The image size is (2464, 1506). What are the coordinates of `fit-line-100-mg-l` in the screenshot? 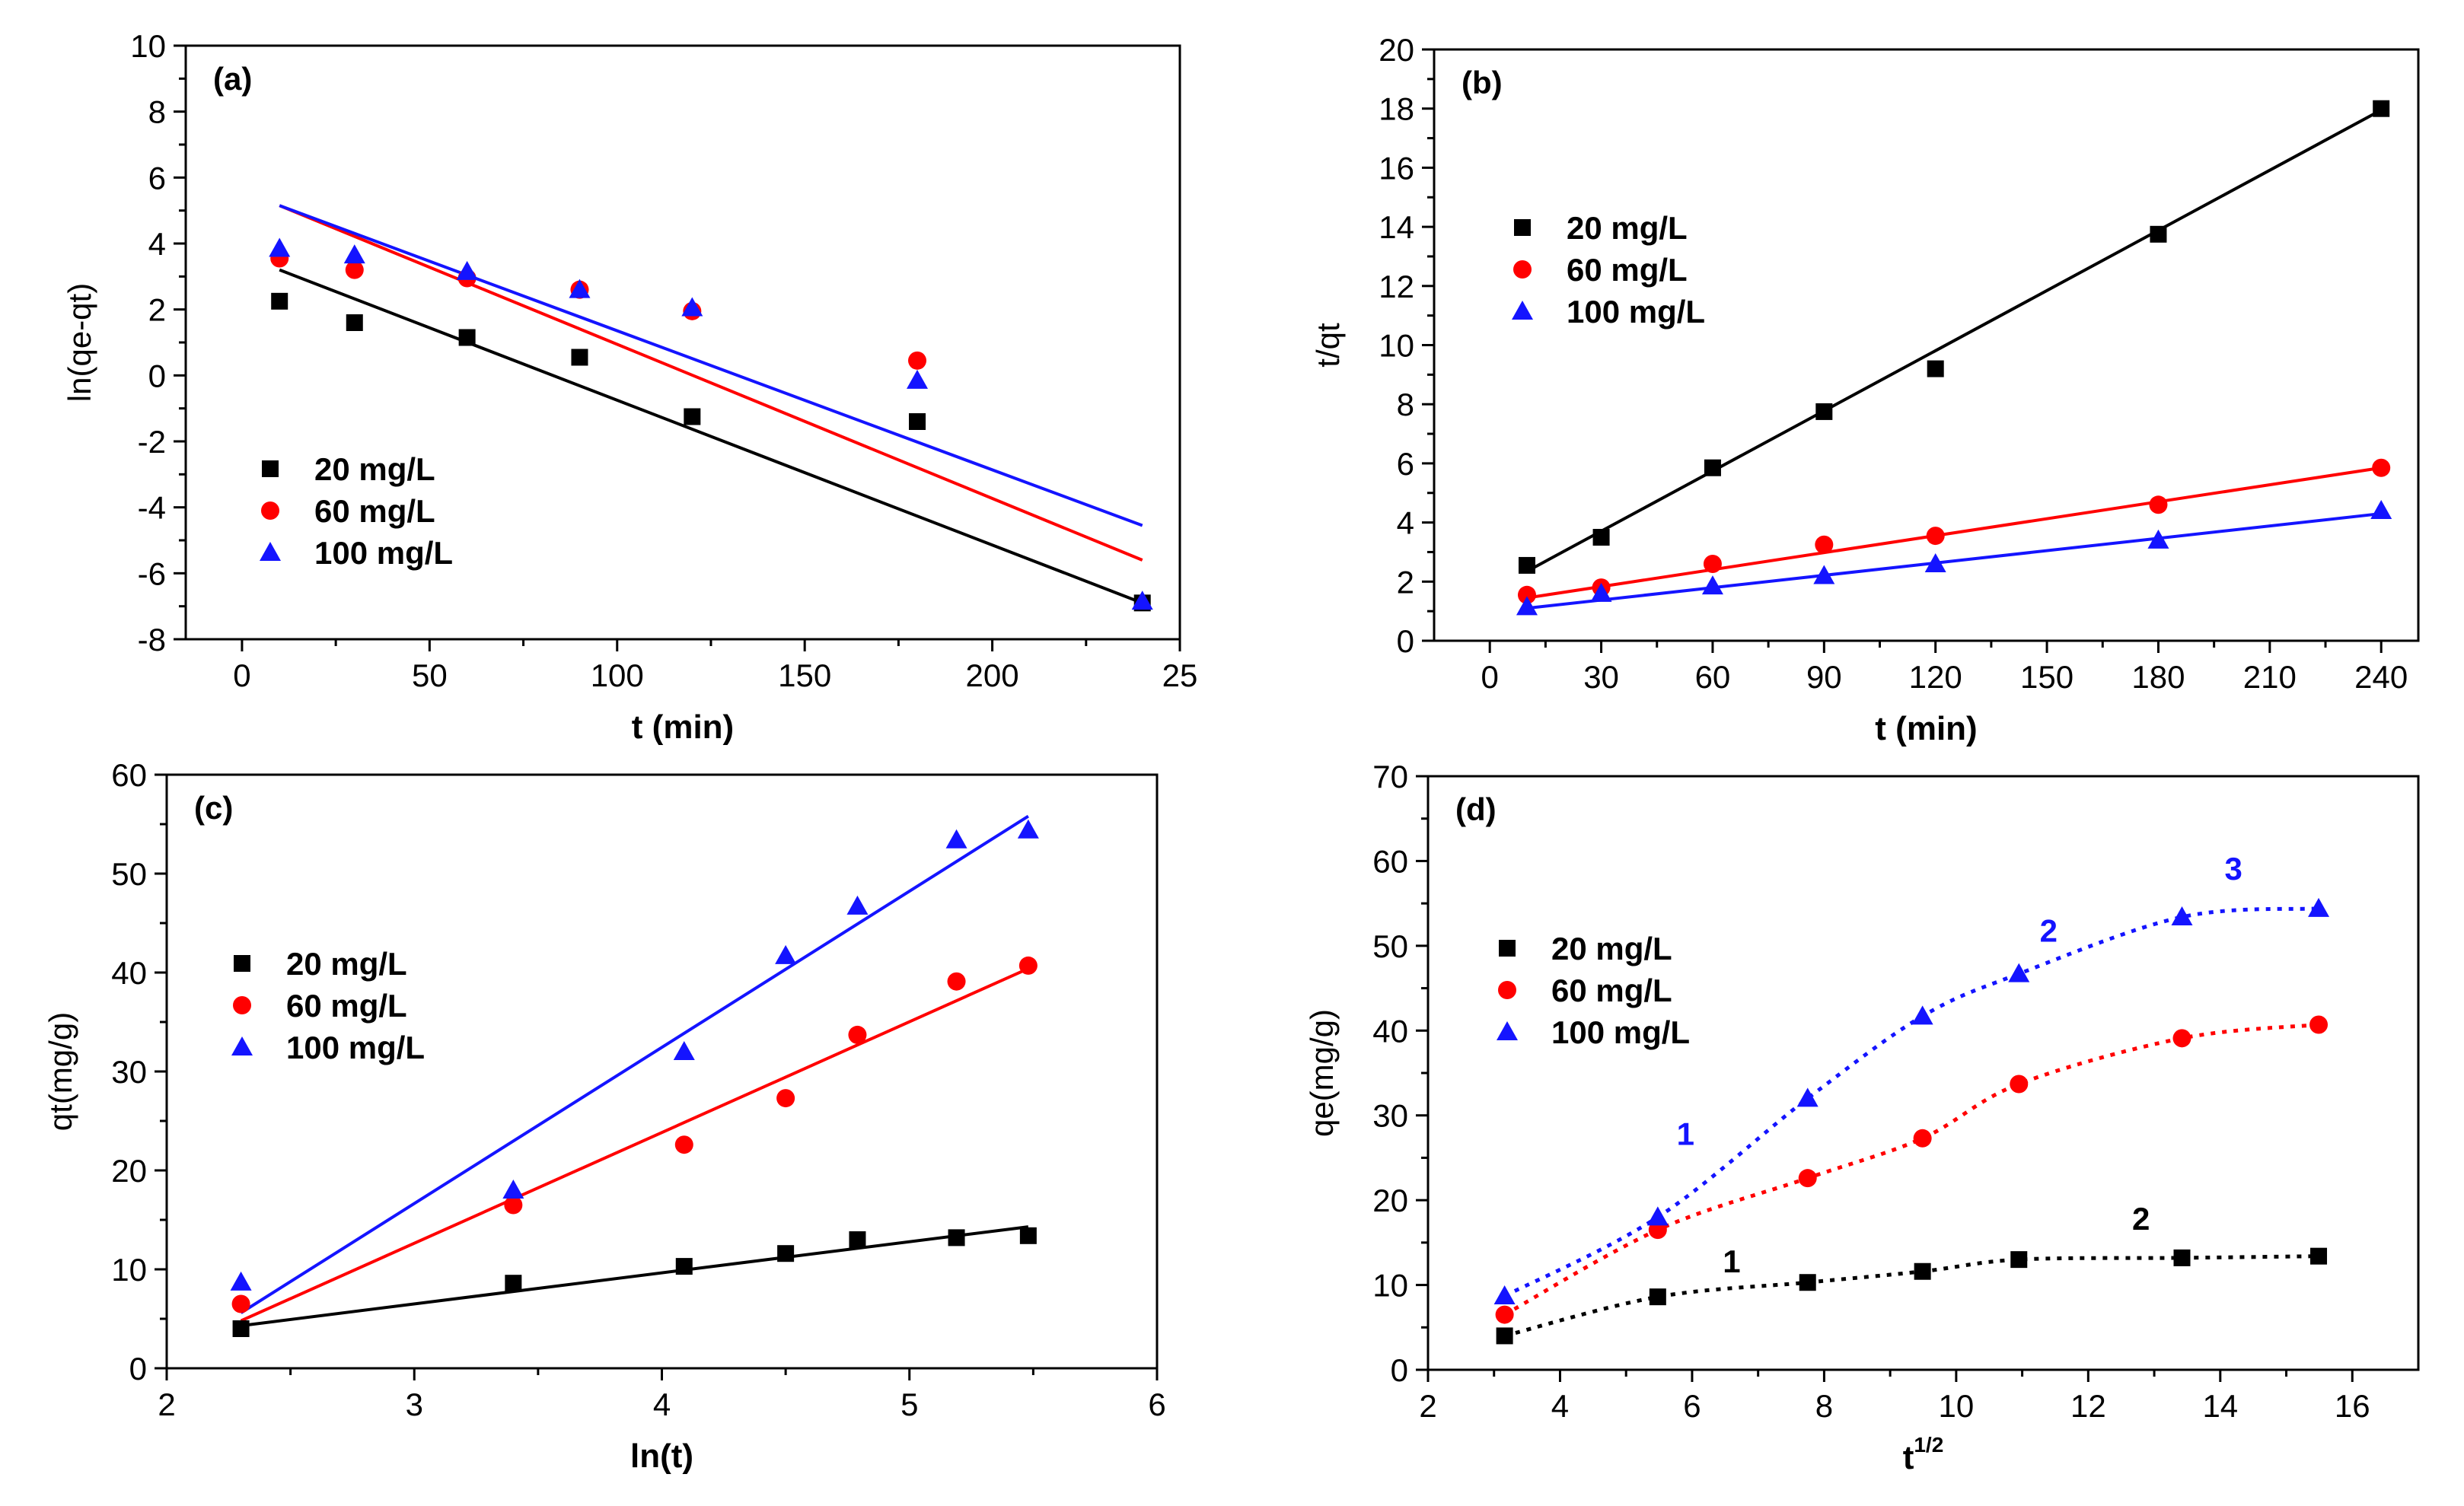 It's located at (635, 1064).